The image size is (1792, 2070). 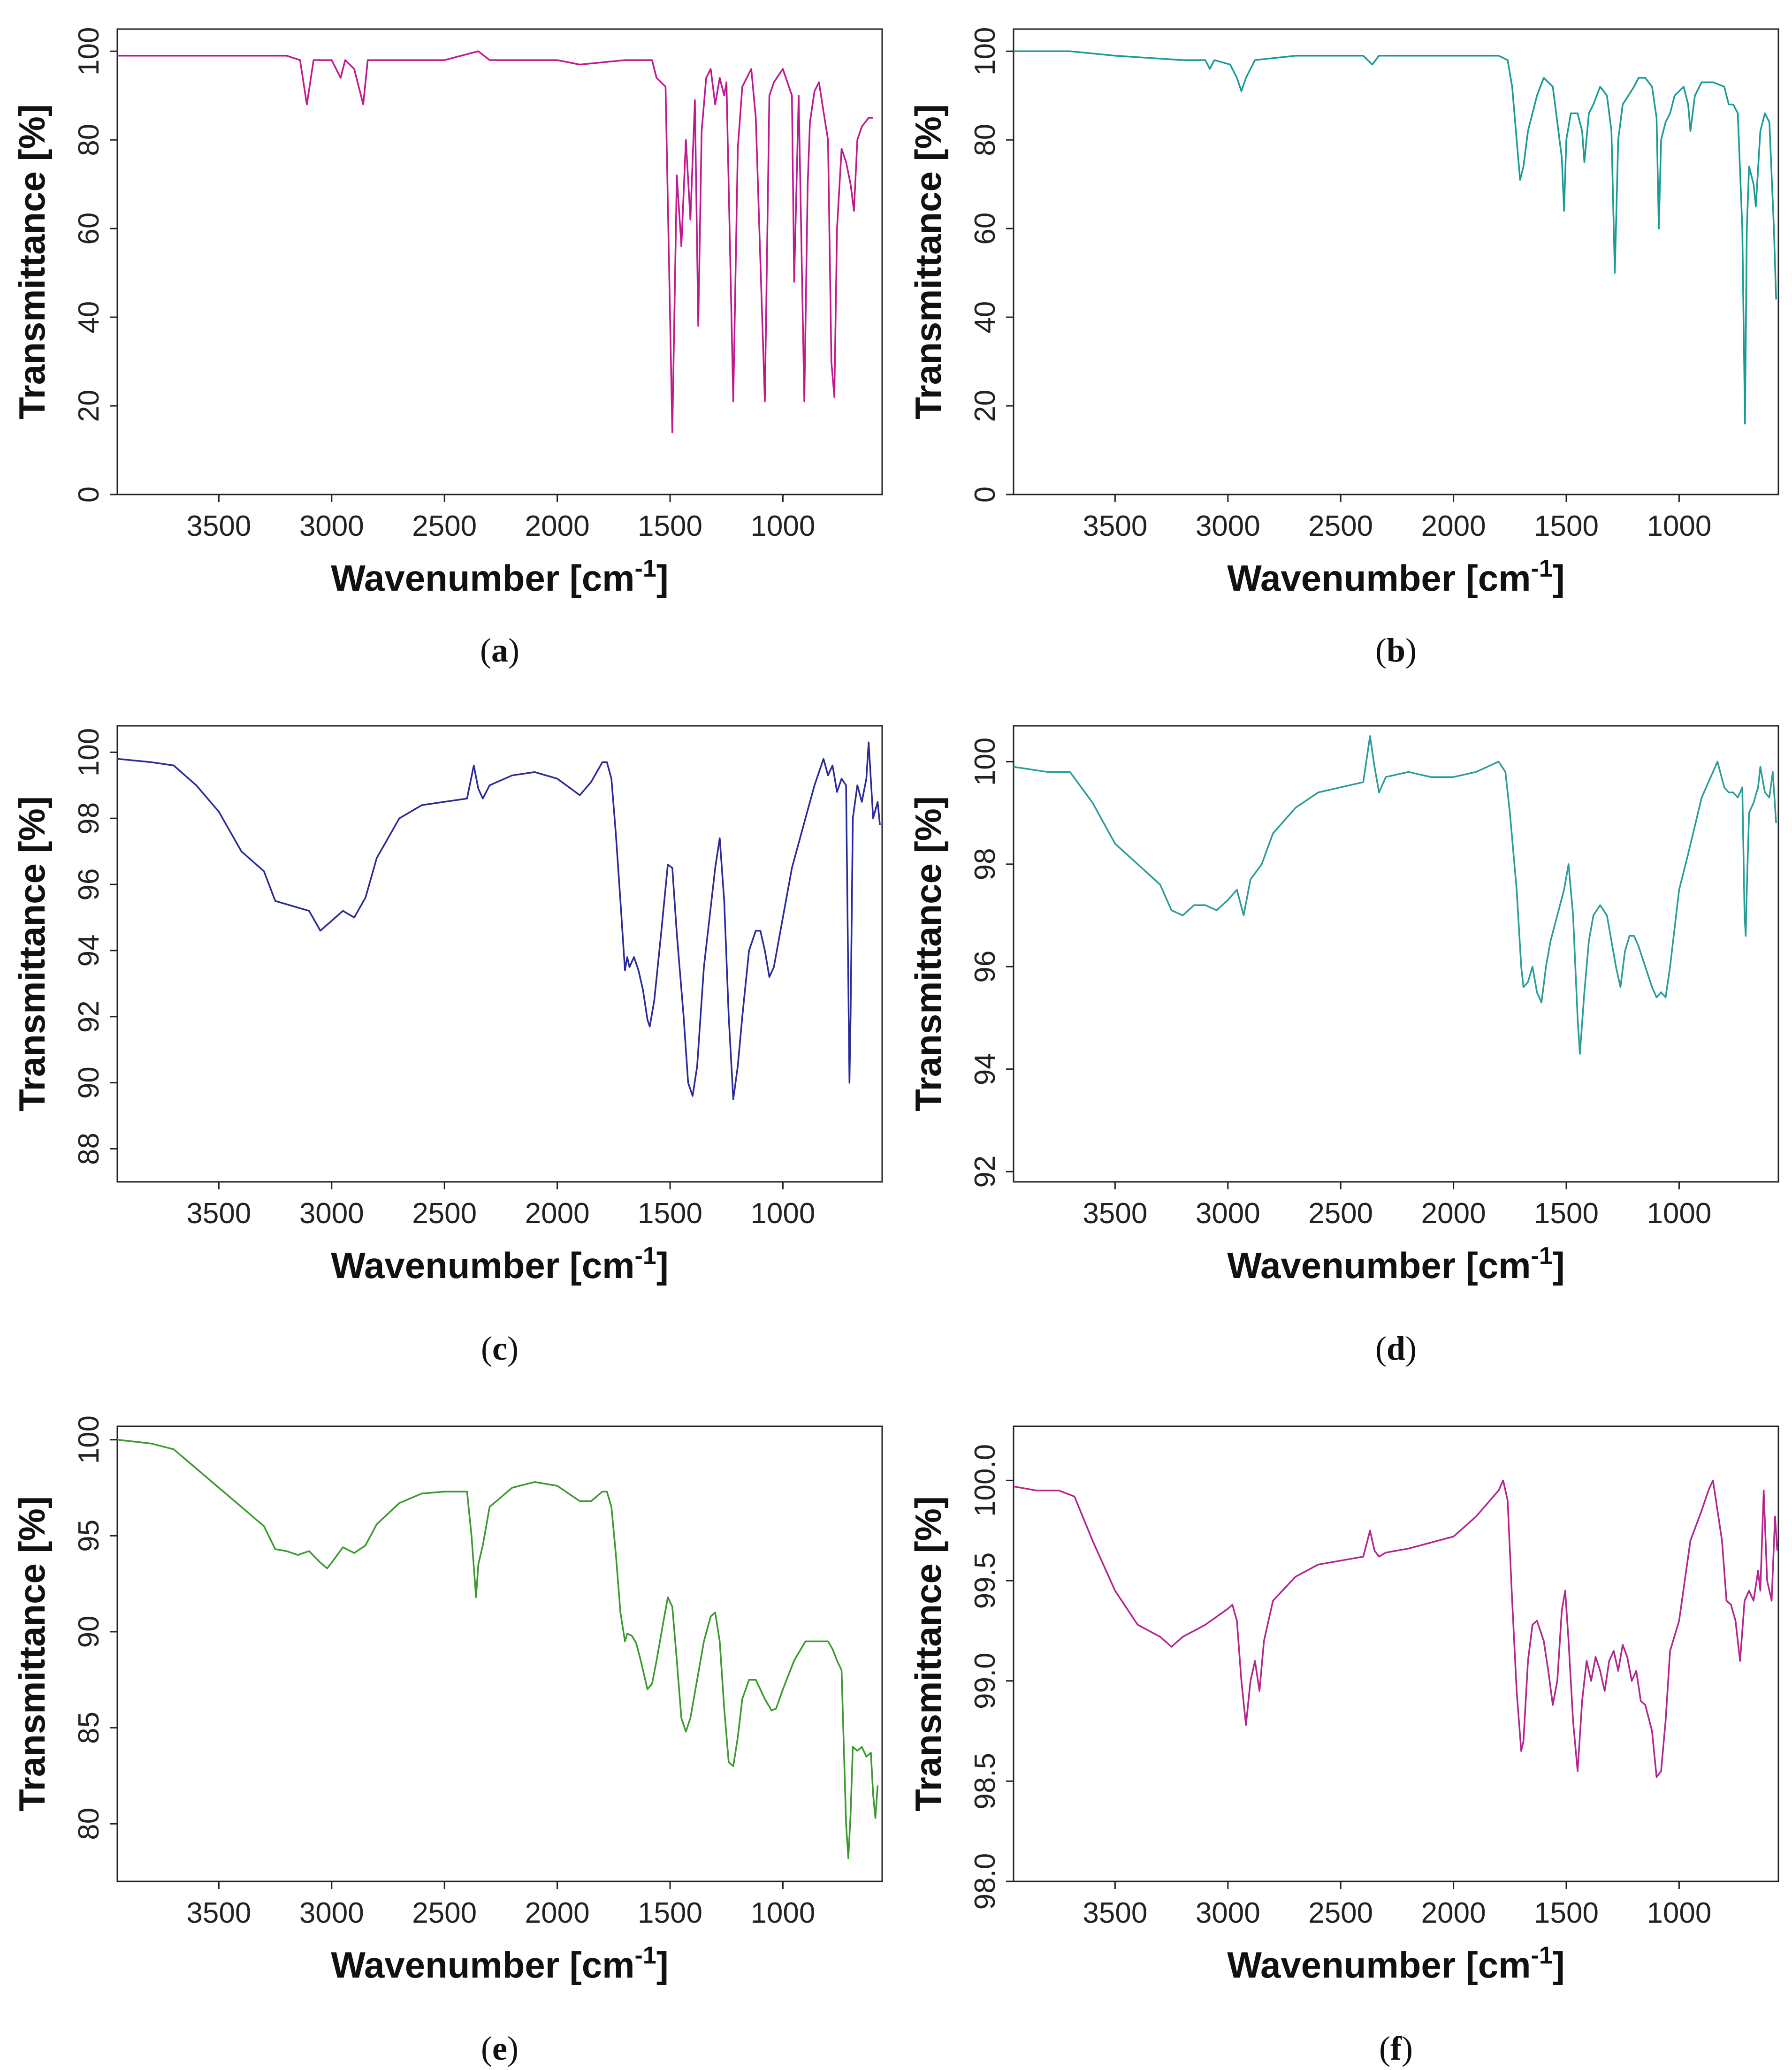 What do you see at coordinates (985, 1480) in the screenshot?
I see `y-tick-label: 100.0` at bounding box center [985, 1480].